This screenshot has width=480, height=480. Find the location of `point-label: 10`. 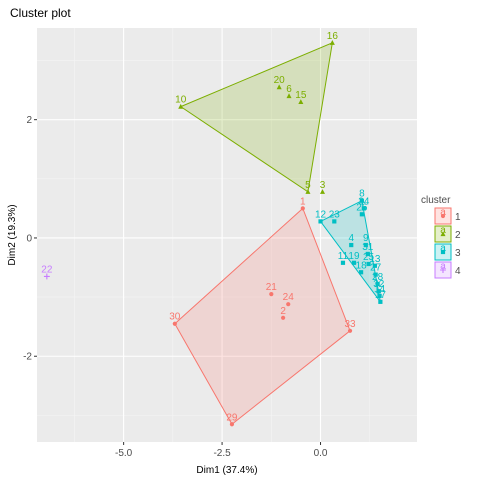

point-label: 10 is located at coordinates (181, 100).